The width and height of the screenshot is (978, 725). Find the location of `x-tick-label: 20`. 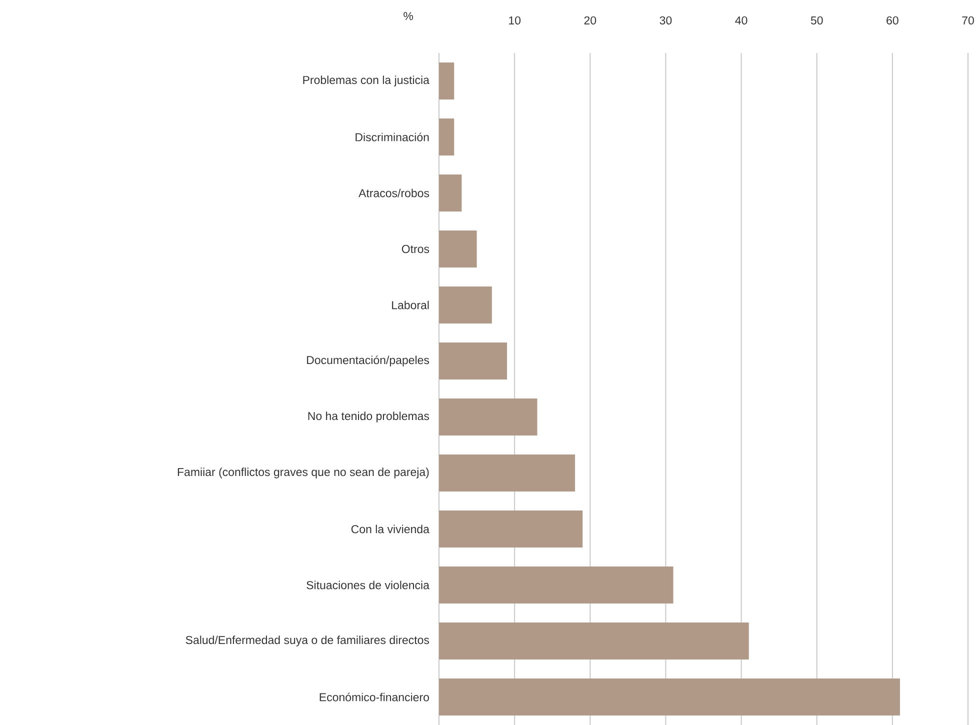

x-tick-label: 20 is located at coordinates (590, 20).